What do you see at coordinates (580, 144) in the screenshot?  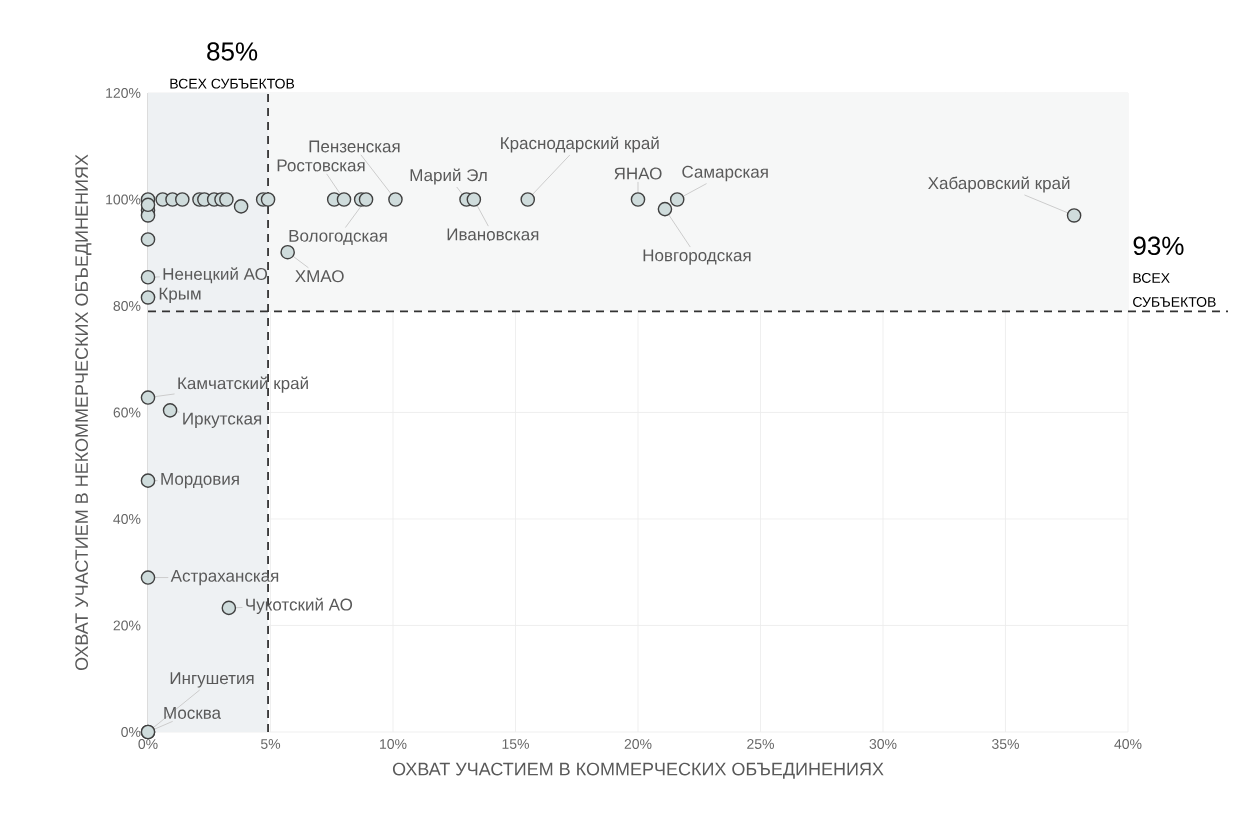 I see `annotation: Краснодарский край` at bounding box center [580, 144].